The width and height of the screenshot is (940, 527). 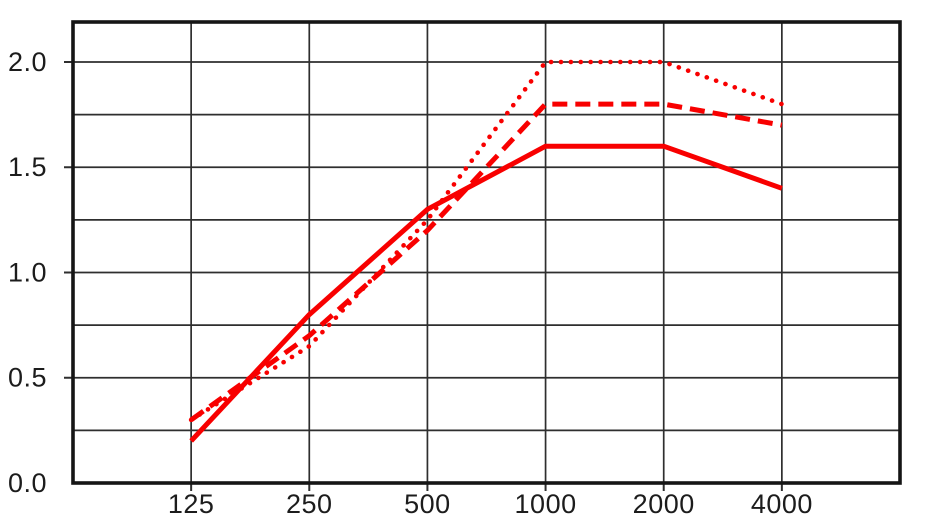 I want to click on x-axis-tick-label: 125, so click(x=191, y=504).